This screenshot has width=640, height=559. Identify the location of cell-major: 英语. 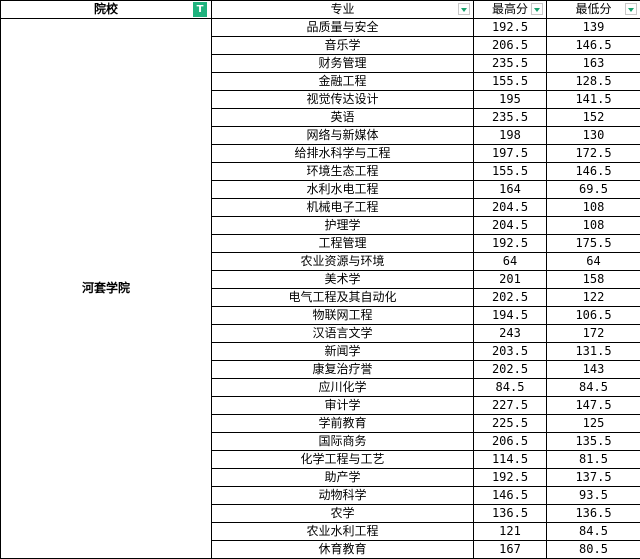
(342, 117).